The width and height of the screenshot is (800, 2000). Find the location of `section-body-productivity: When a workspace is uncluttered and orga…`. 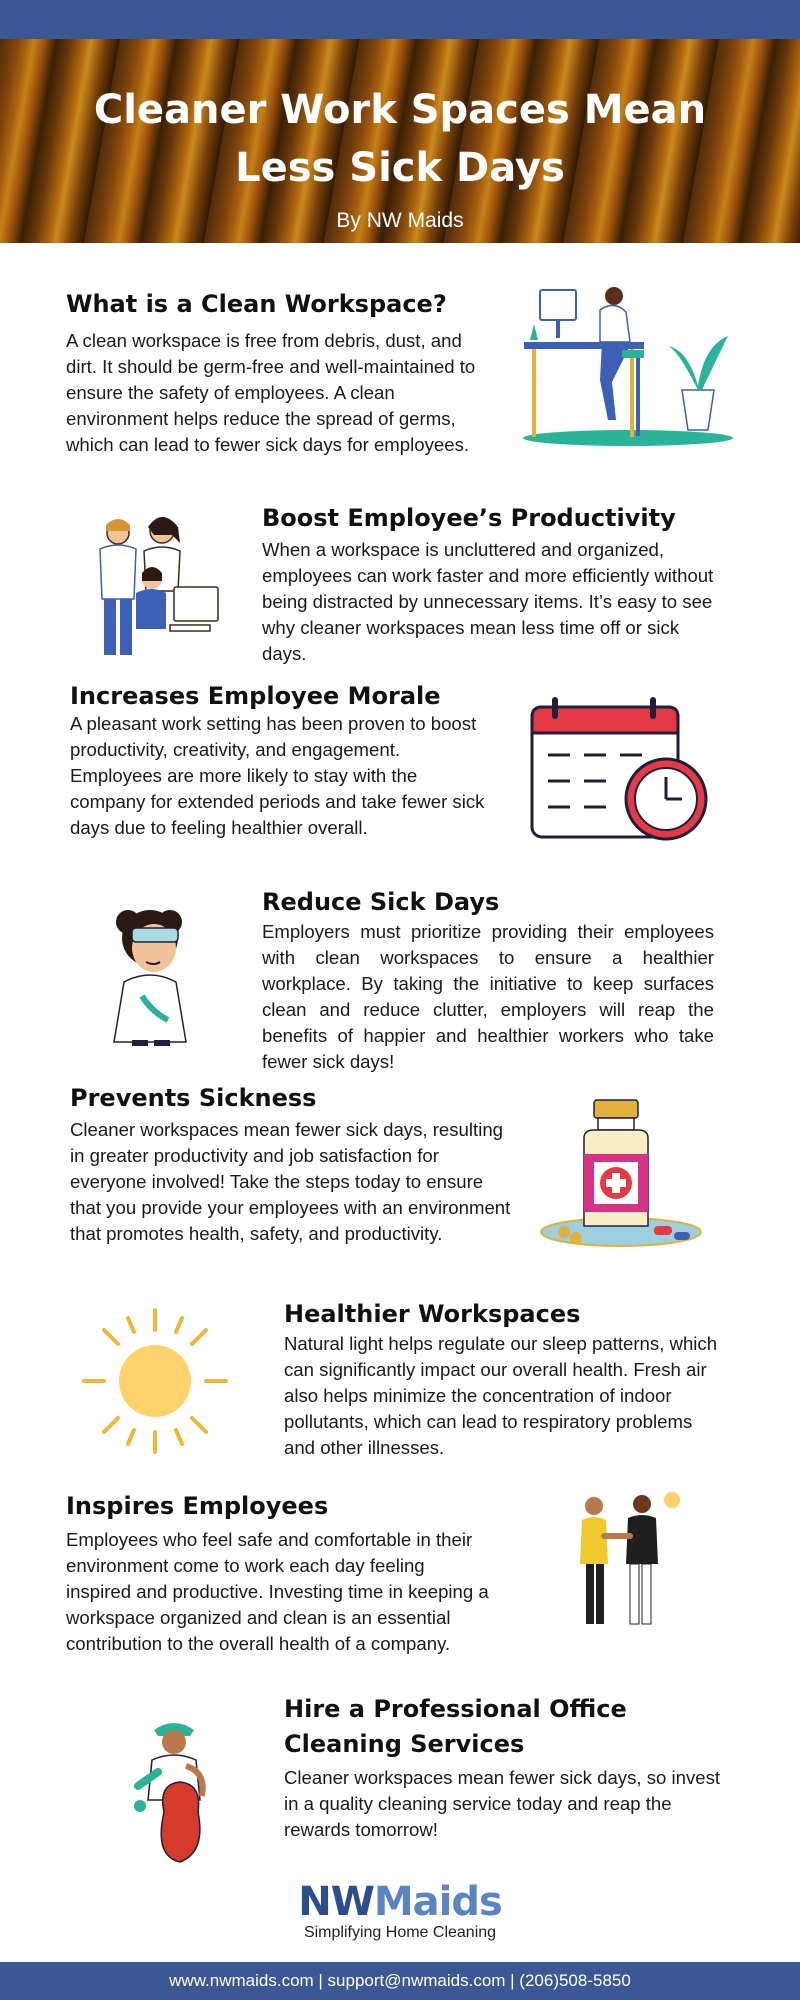

section-body-productivity: When a workspace is uncluttered and orga… is located at coordinates (488, 601).